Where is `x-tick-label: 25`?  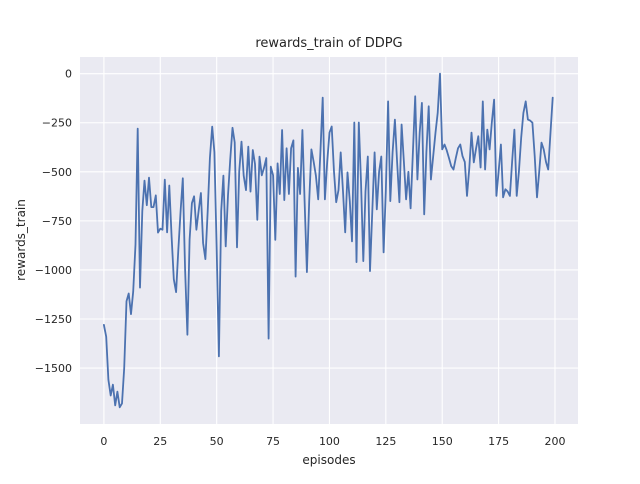
x-tick-label: 25 is located at coordinates (160, 441).